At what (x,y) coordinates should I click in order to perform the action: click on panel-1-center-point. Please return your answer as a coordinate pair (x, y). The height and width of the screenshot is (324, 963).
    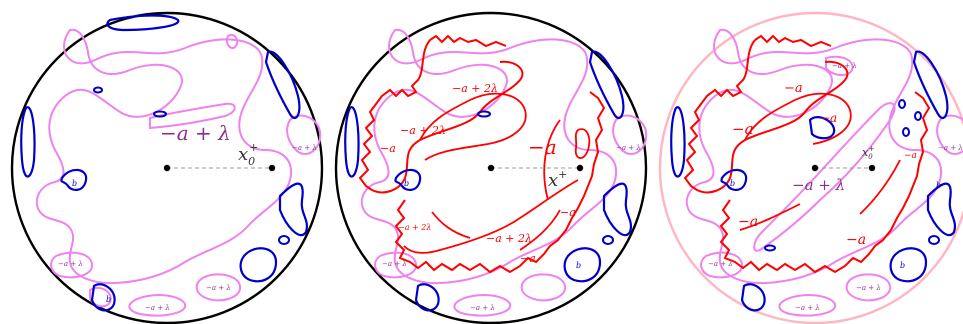
    Looking at the image, I should click on (167, 168).